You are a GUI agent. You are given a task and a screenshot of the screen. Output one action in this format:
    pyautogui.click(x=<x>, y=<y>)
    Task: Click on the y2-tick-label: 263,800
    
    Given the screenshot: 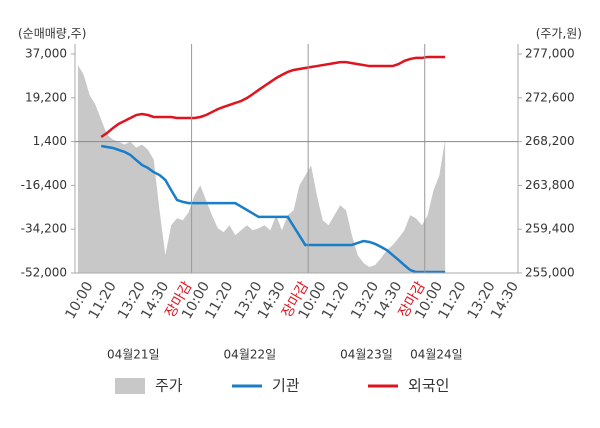 What is the action you would take?
    pyautogui.click(x=550, y=185)
    